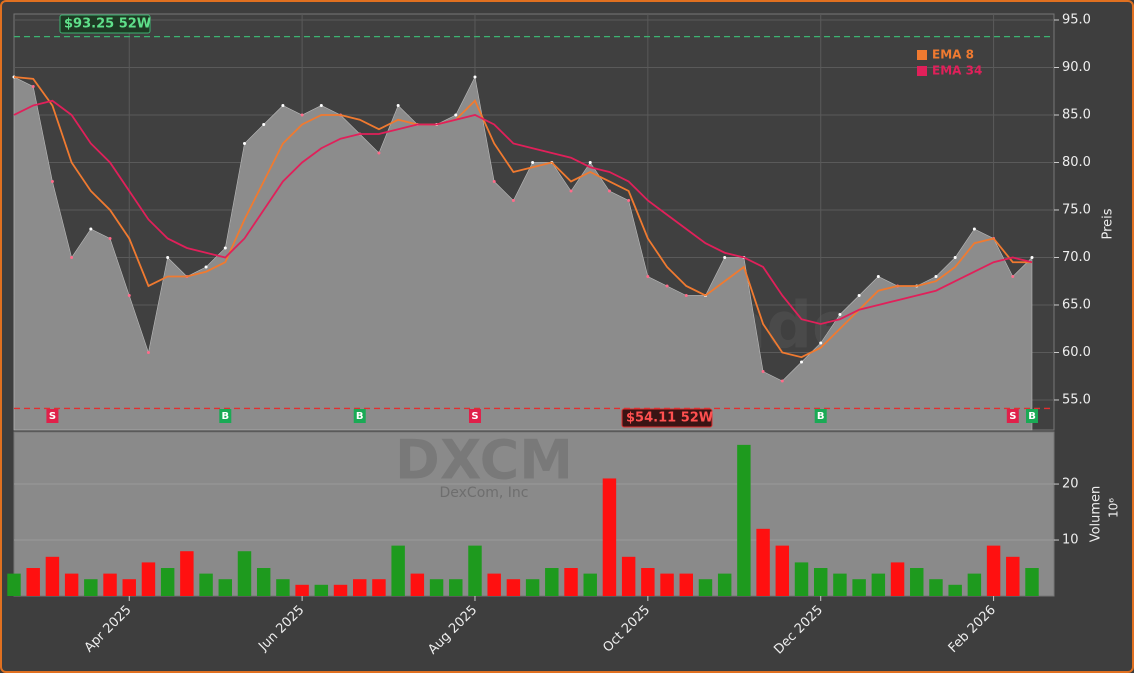 This screenshot has width=1134, height=673. I want to click on x-tick-label: Feb 2026, so click(972, 629).